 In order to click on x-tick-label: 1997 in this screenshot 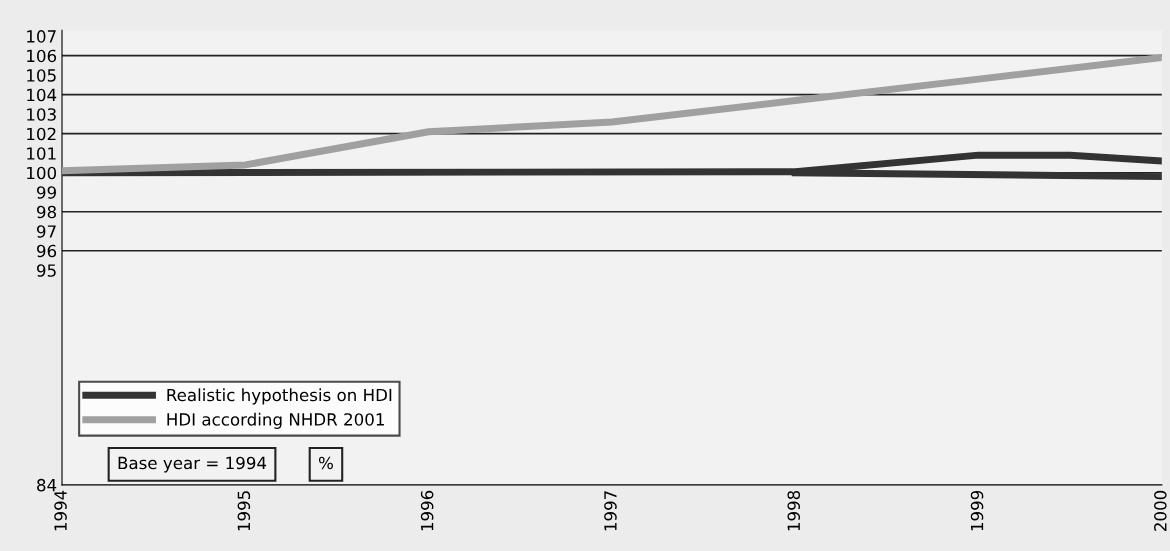, I will do `click(610, 511)`.